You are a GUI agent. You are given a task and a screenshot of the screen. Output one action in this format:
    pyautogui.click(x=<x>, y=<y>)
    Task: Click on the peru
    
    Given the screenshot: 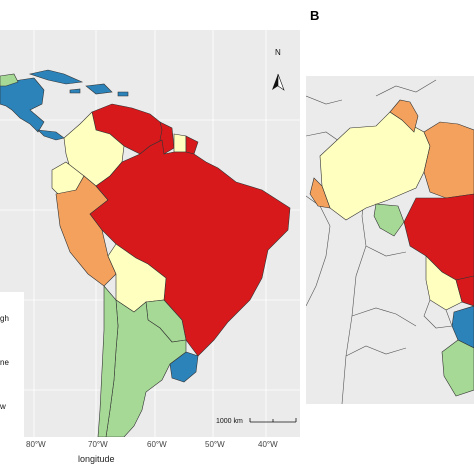 What is the action you would take?
    pyautogui.click(x=86, y=231)
    